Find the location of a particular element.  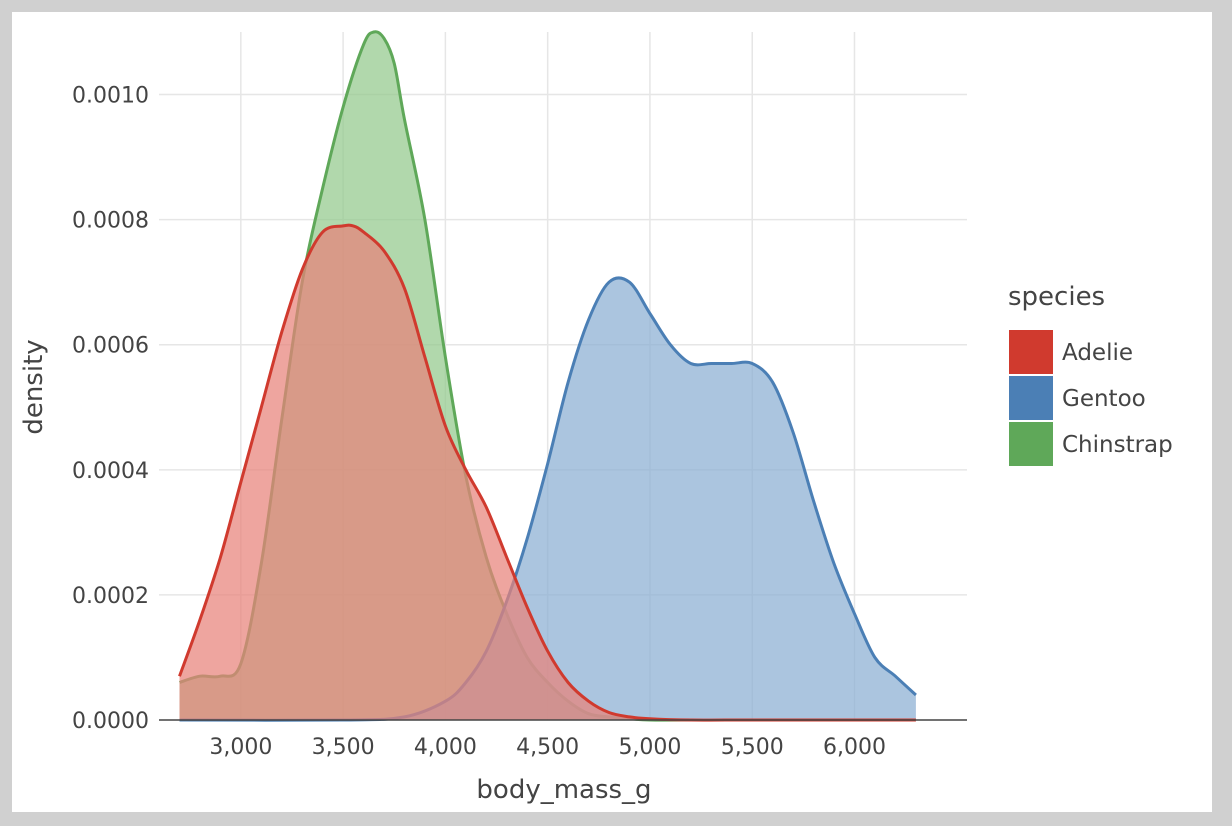

legend-swatch-adelie is located at coordinates (1031, 352).